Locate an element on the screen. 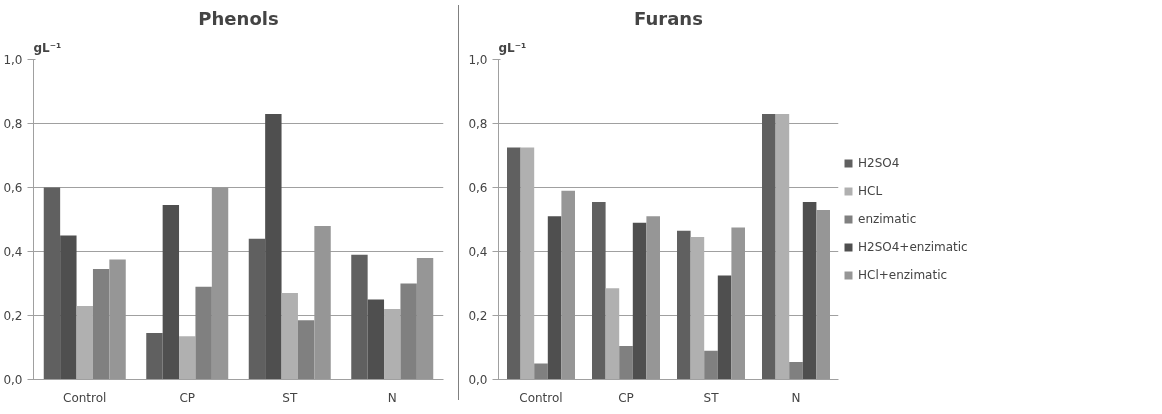  legend-label: enzimatic is located at coordinates (887, 219).